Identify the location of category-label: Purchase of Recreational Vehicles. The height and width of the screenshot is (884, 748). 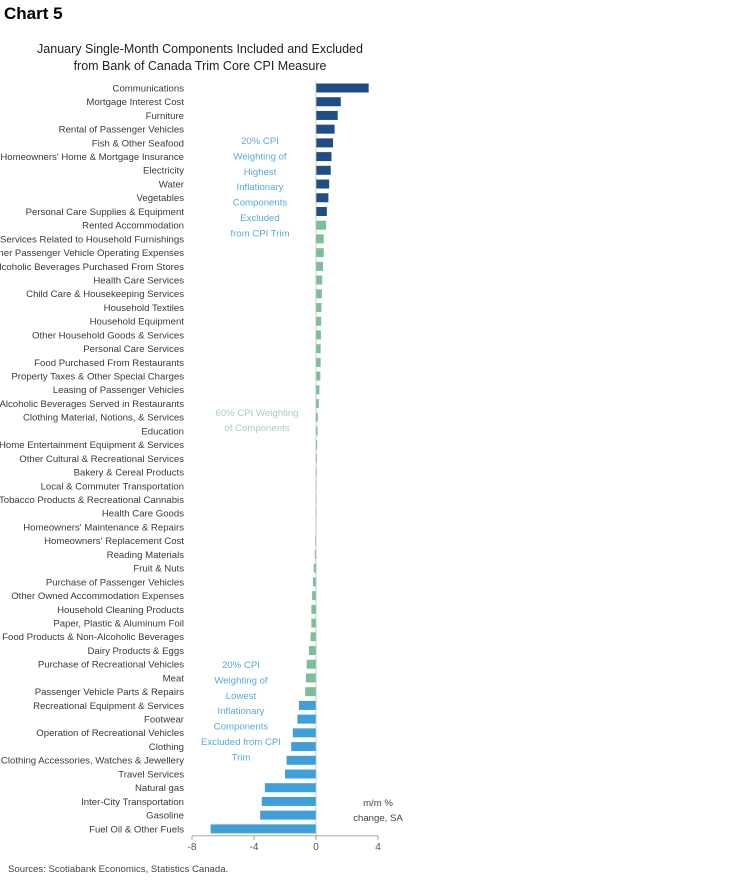
(111, 665).